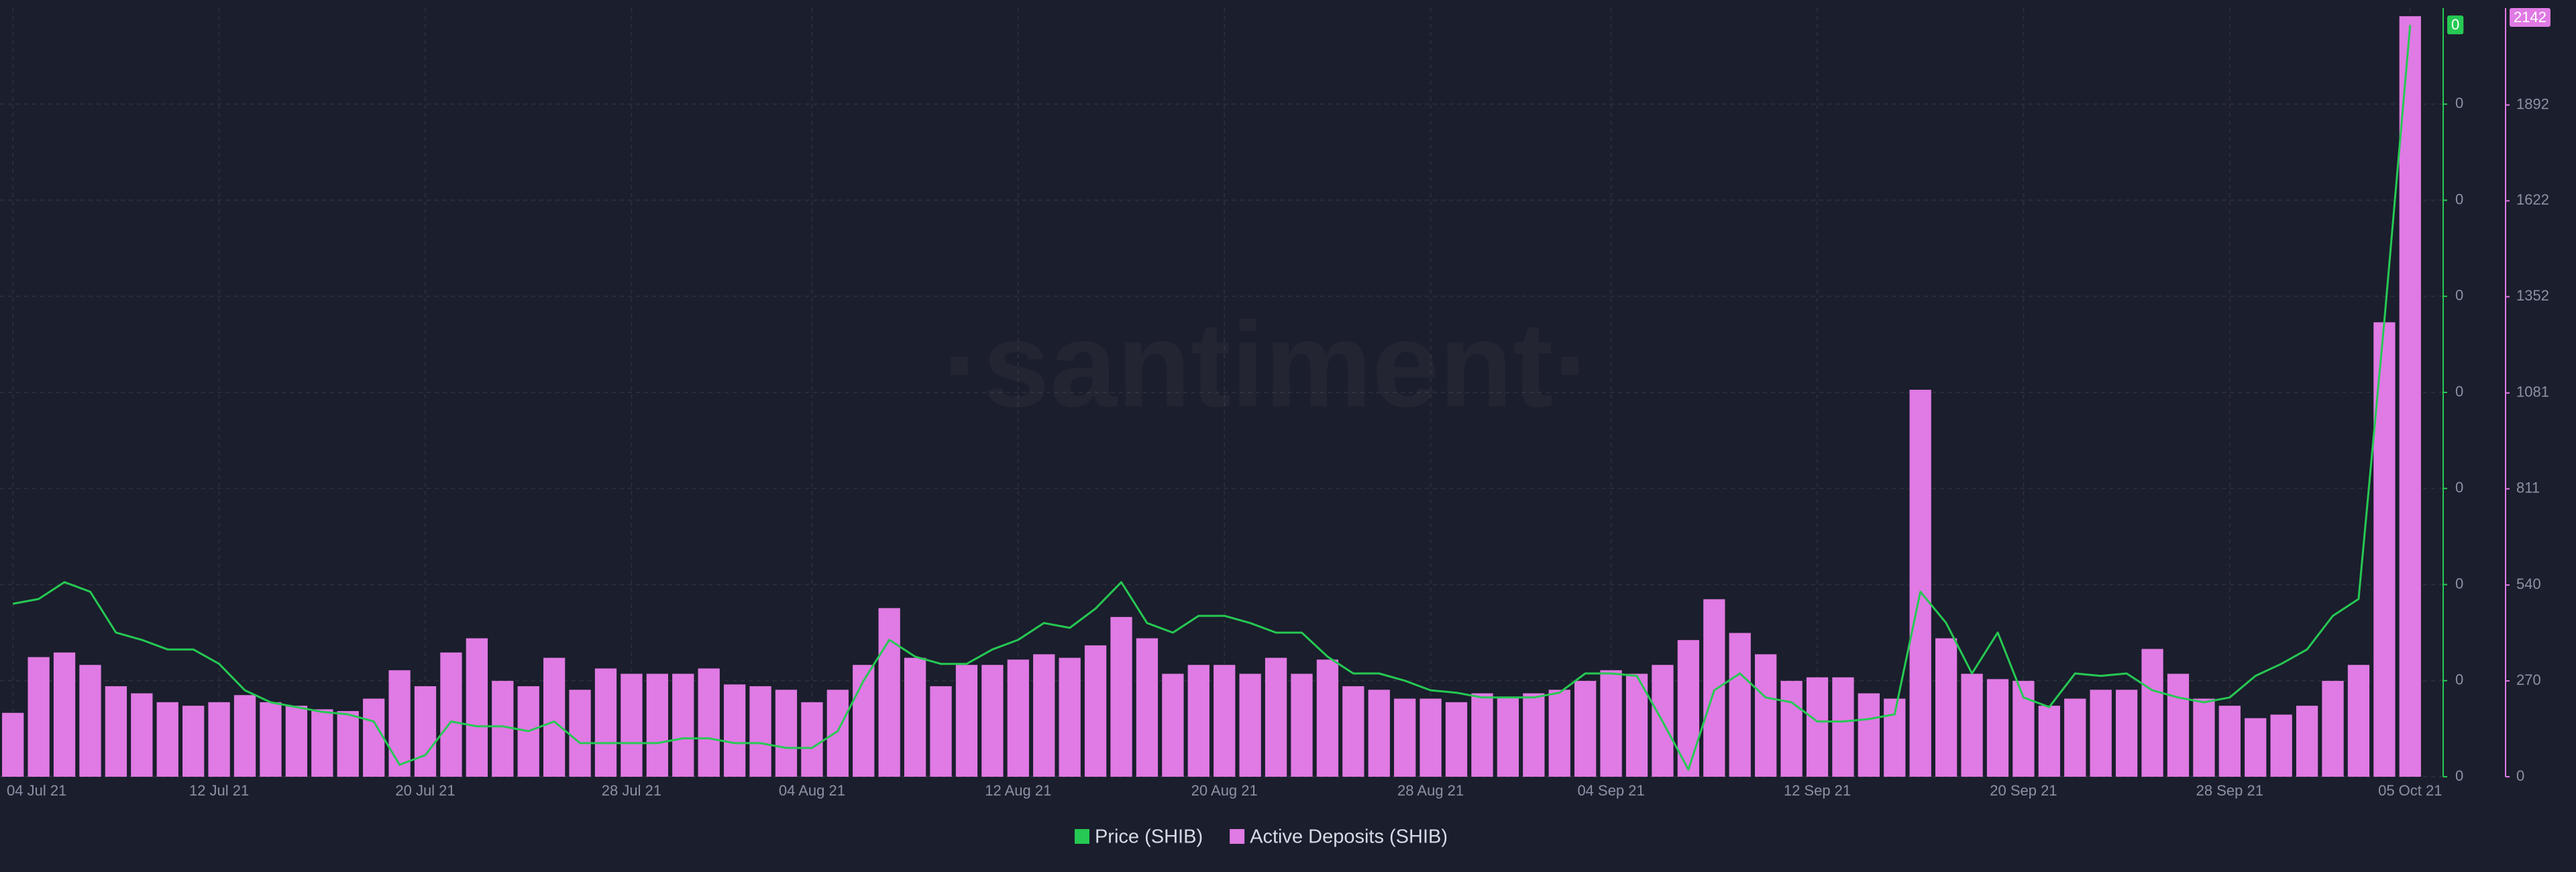 Image resolution: width=2576 pixels, height=872 pixels. I want to click on x-tick-label: 05 Oct 21, so click(2410, 790).